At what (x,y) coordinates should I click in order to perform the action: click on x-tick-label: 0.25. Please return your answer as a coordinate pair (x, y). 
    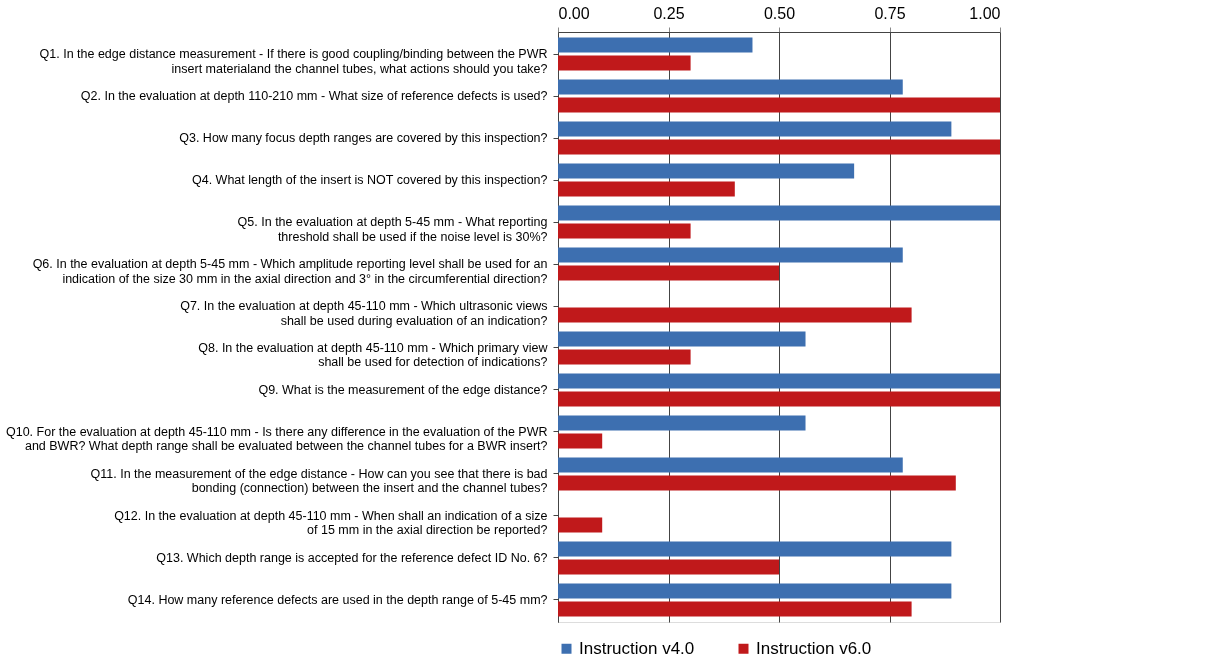
    Looking at the image, I should click on (669, 13).